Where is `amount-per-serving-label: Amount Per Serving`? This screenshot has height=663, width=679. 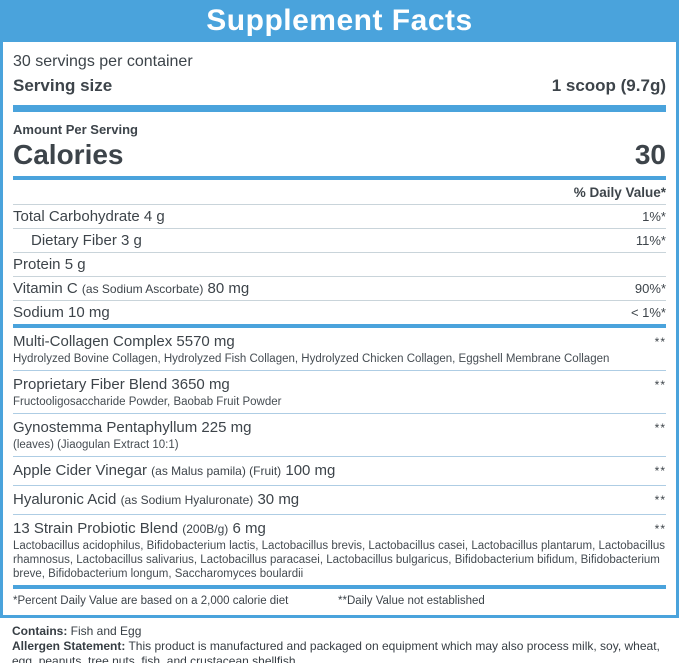 amount-per-serving-label: Amount Per Serving is located at coordinates (75, 129).